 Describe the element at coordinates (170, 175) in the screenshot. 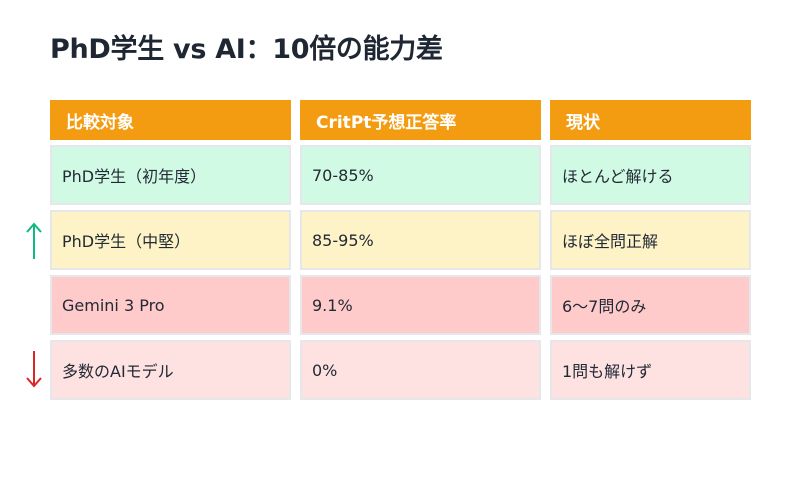

I see `cell-subject: PhD学生（初年度）` at that location.